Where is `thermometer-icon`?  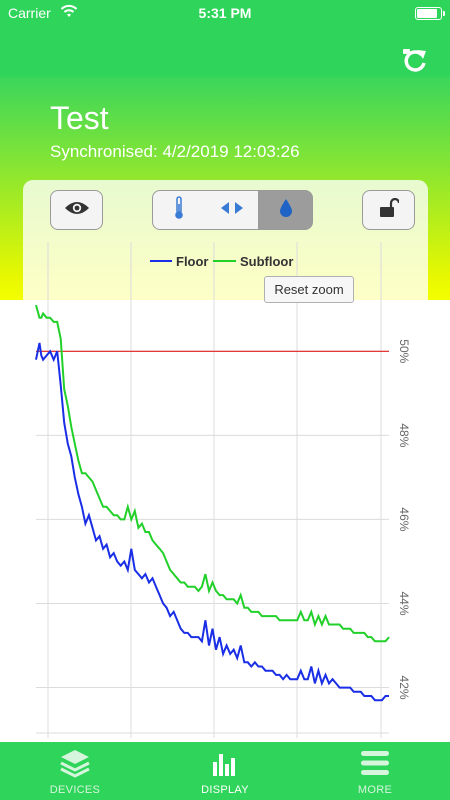
thermometer-icon is located at coordinates (179, 210).